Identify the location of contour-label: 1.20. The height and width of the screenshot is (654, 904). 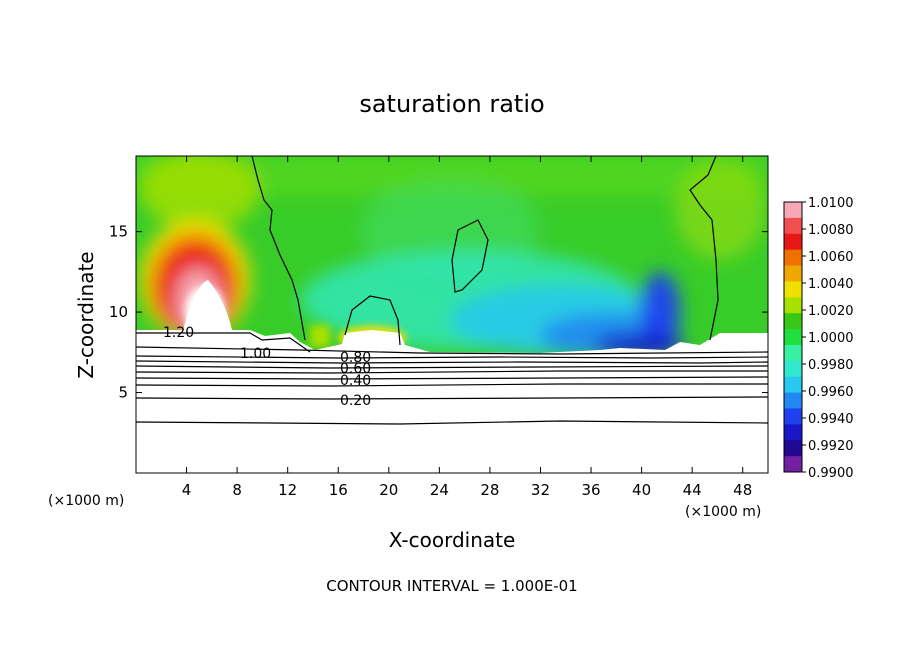
(178, 333).